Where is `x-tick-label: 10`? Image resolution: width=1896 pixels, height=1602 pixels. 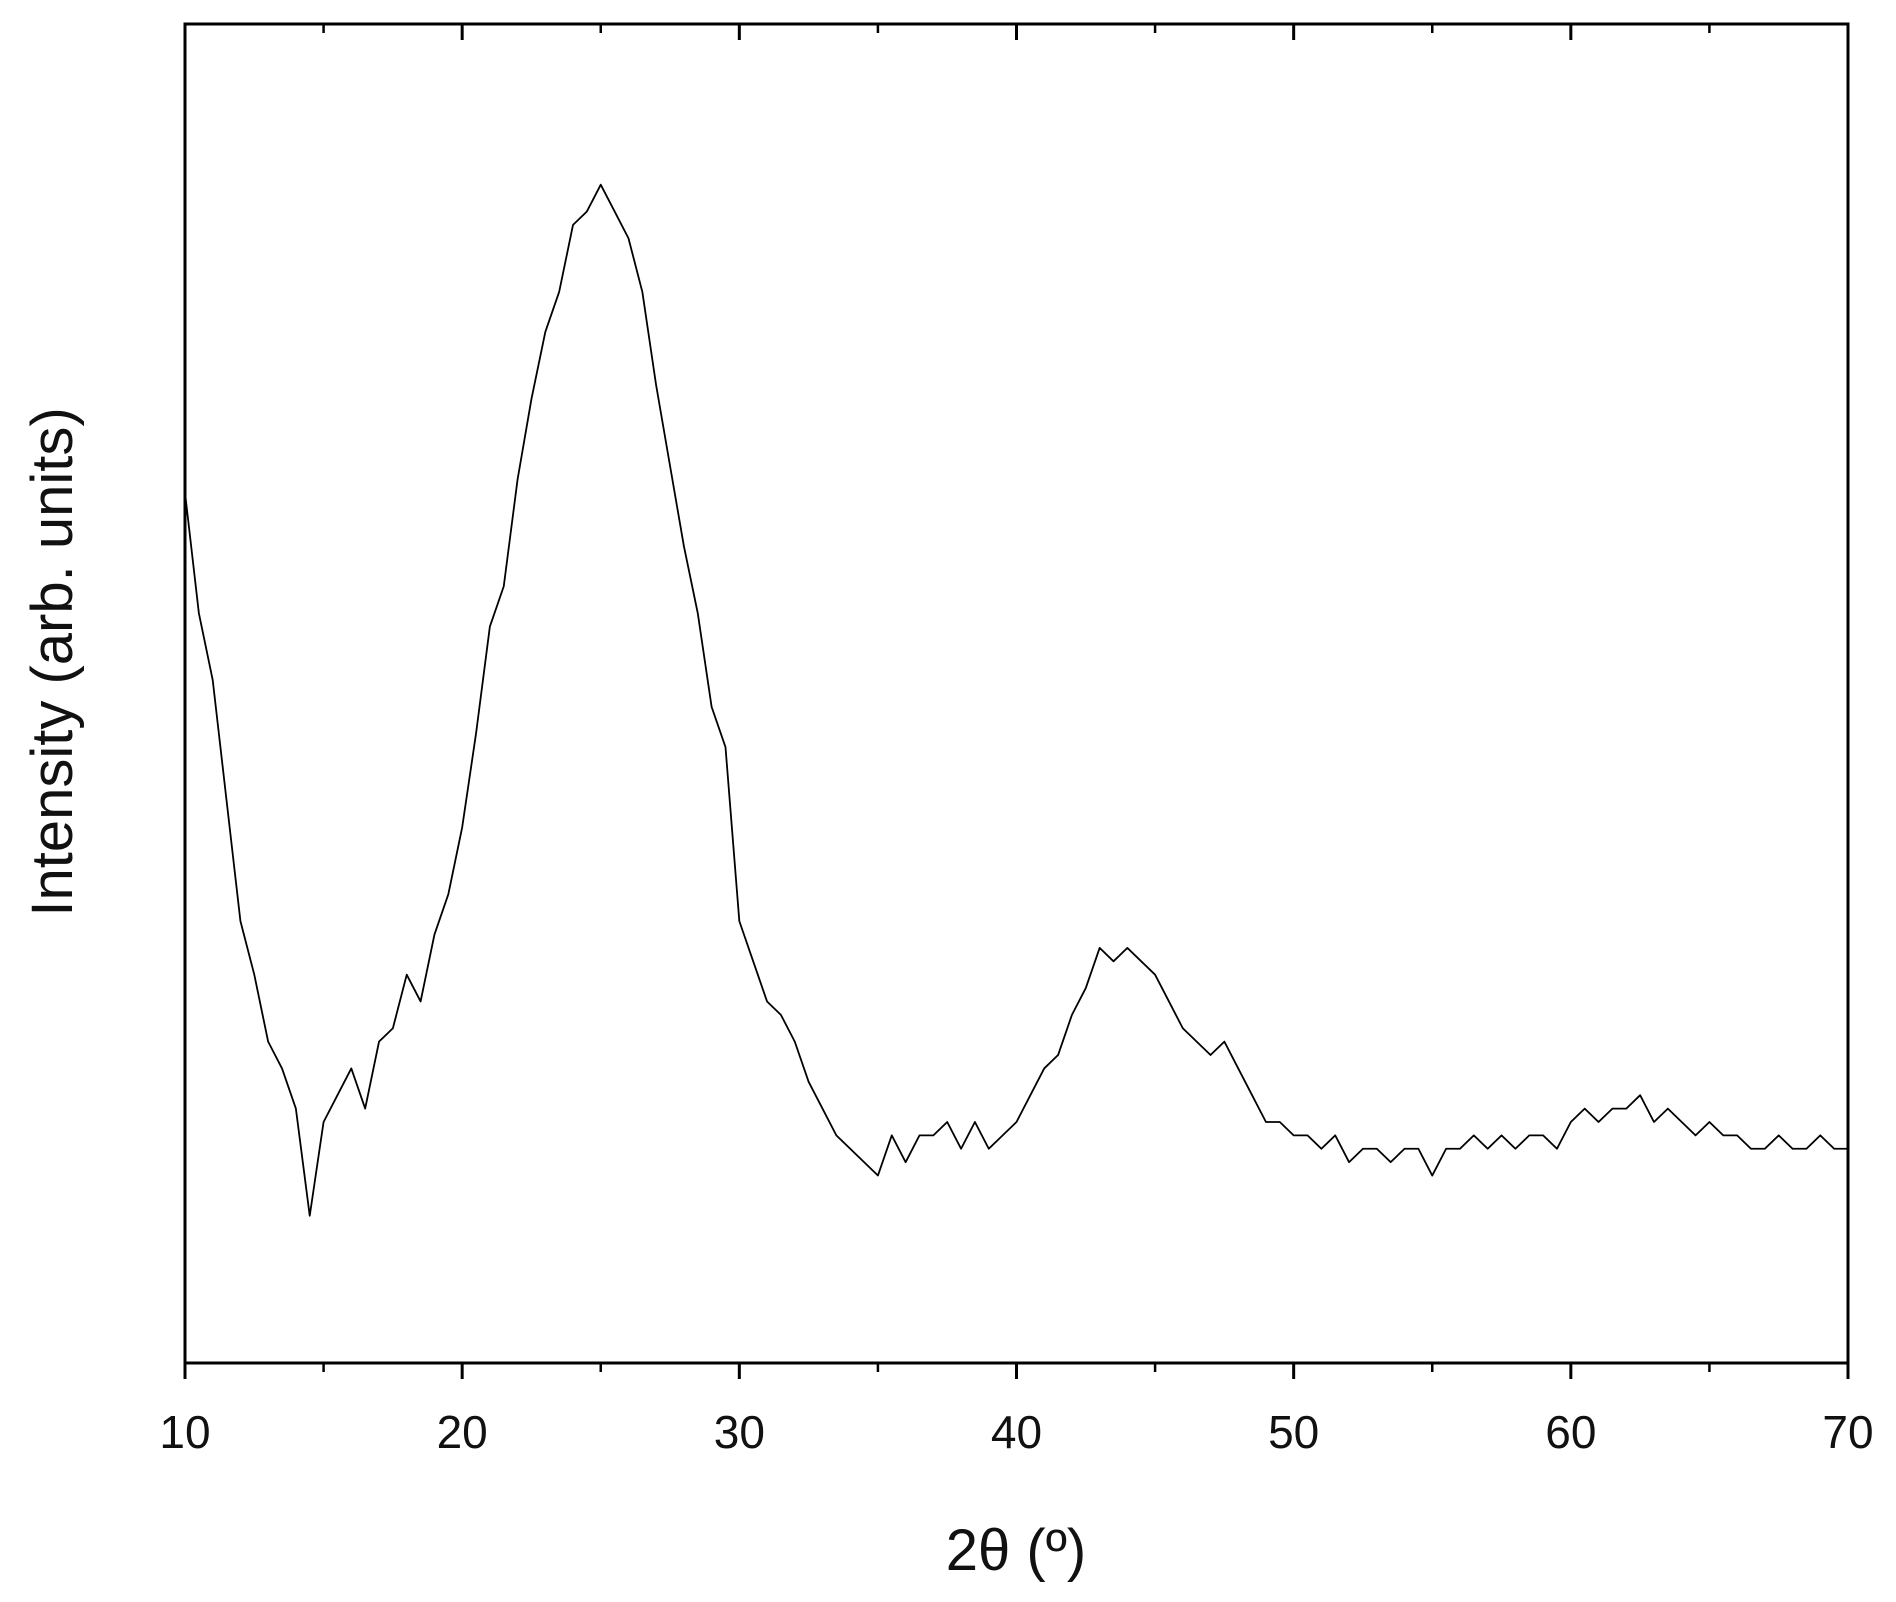 x-tick-label: 10 is located at coordinates (184, 1432).